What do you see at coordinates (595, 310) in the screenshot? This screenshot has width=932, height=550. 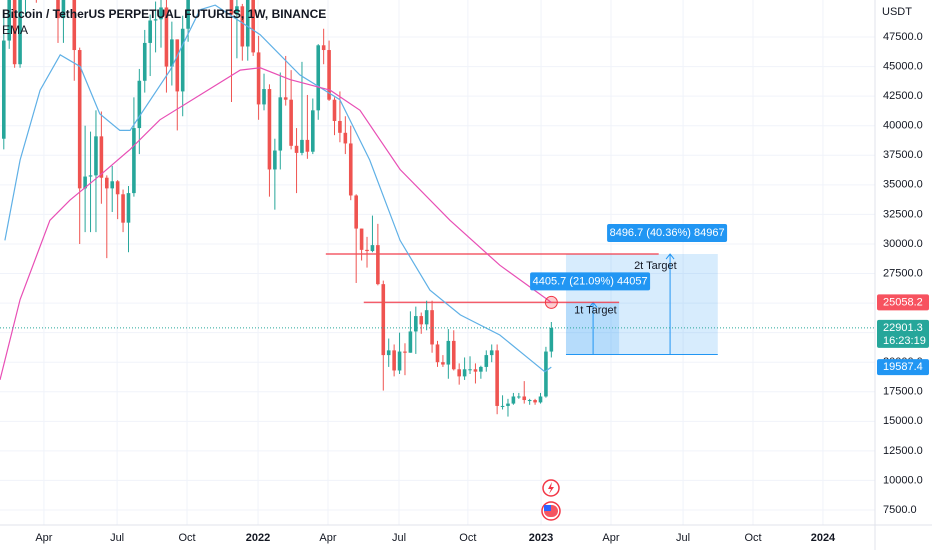 I see `target-label: 1t Target` at bounding box center [595, 310].